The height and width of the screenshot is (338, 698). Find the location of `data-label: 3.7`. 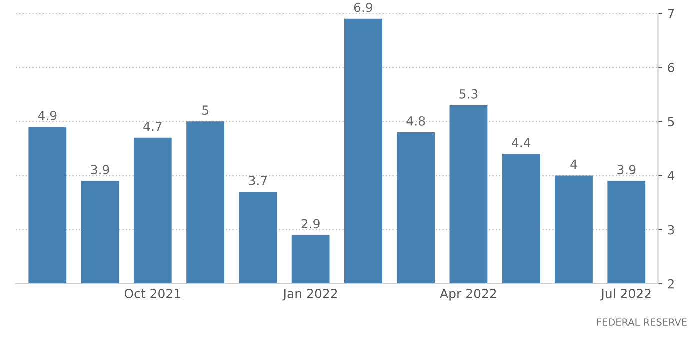

data-label: 3.7 is located at coordinates (258, 181).